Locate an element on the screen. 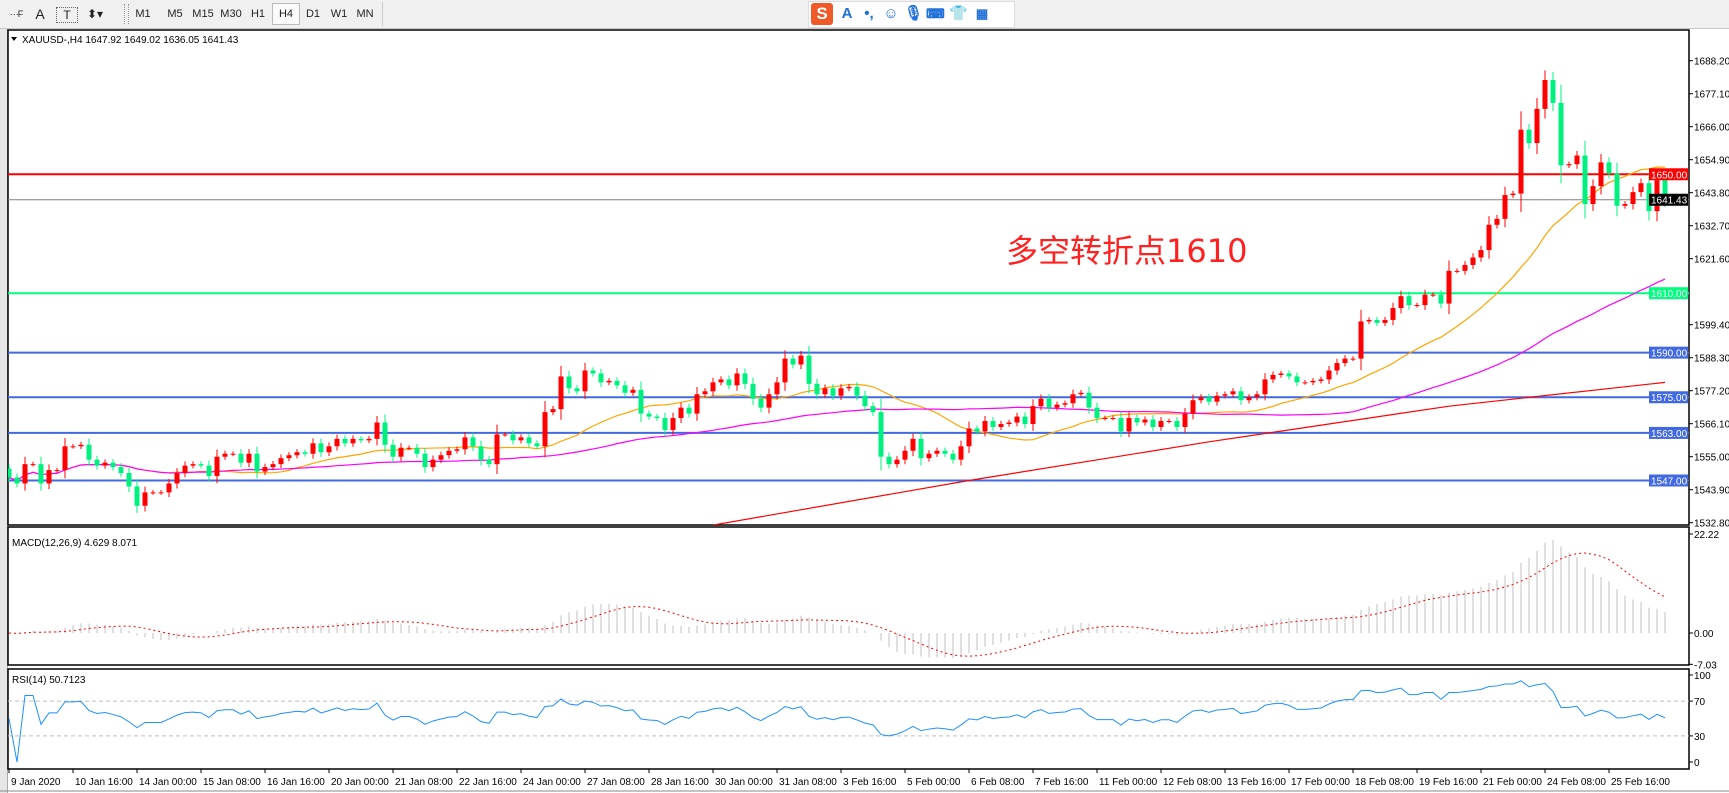  microphone-icon: 🎙 is located at coordinates (914, 13).